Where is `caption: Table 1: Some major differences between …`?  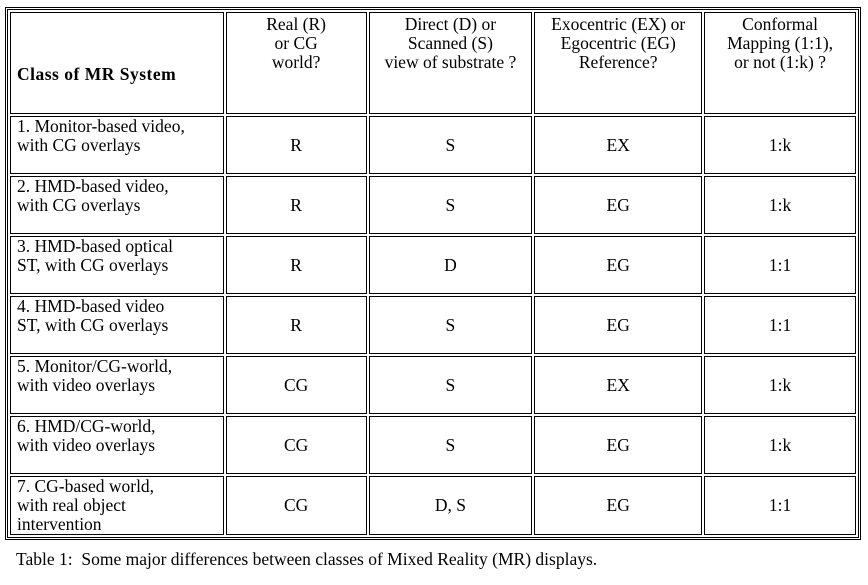
caption: Table 1: Some major differences between … is located at coordinates (307, 559).